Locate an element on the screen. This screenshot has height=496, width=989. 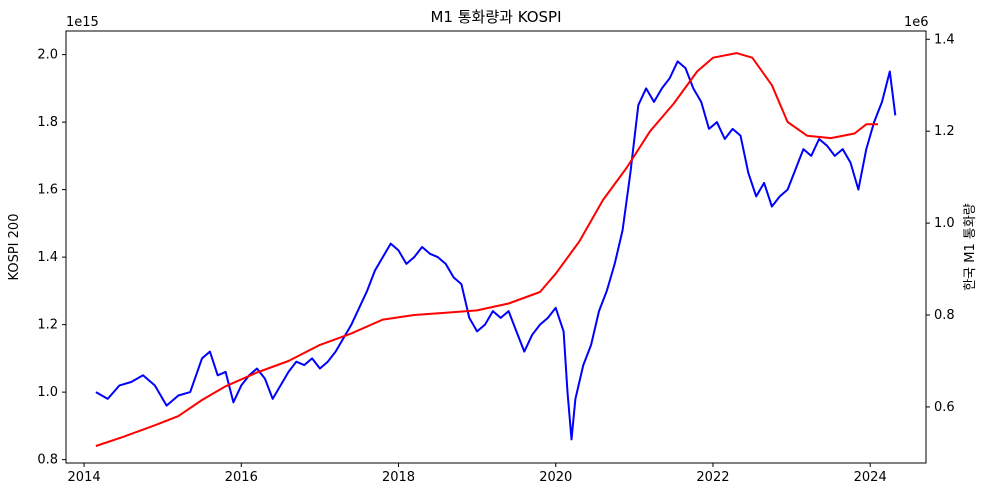
y-left-tick-label: 1.0 is located at coordinates (47, 392).